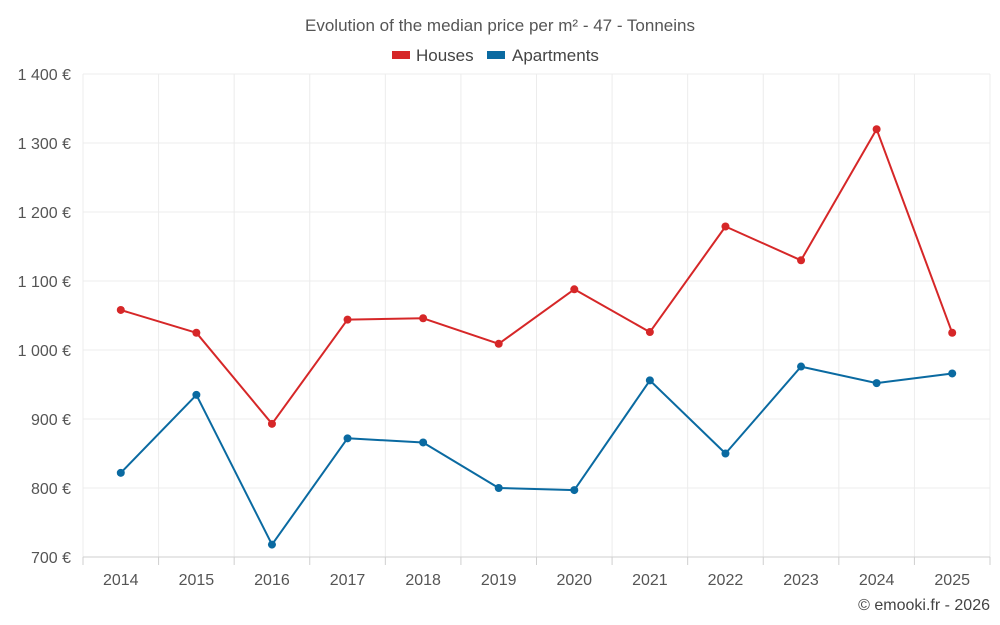  What do you see at coordinates (44, 144) in the screenshot?
I see `y-tick-label: 1 300 €` at bounding box center [44, 144].